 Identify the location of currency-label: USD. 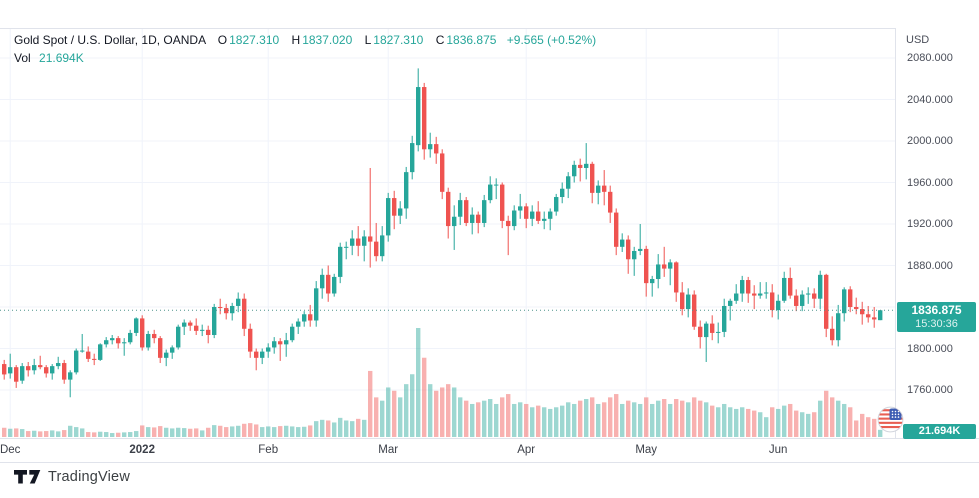
(918, 40).